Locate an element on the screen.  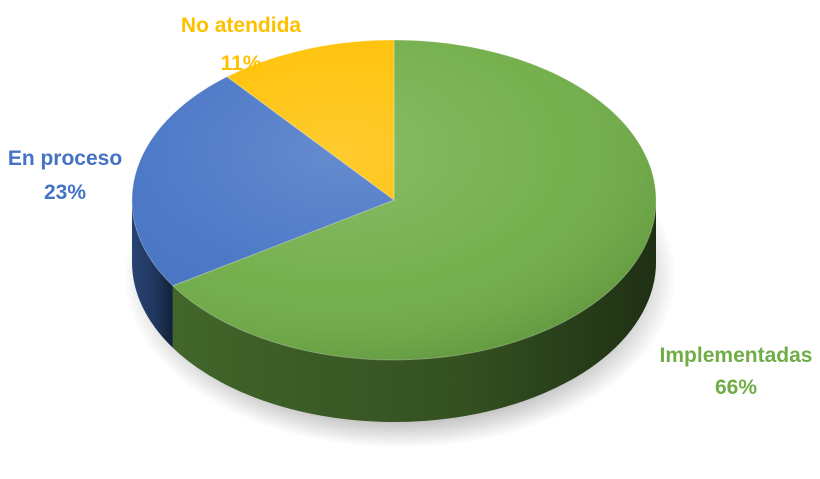
label-en-proceso-name: En proceso is located at coordinates (65, 158).